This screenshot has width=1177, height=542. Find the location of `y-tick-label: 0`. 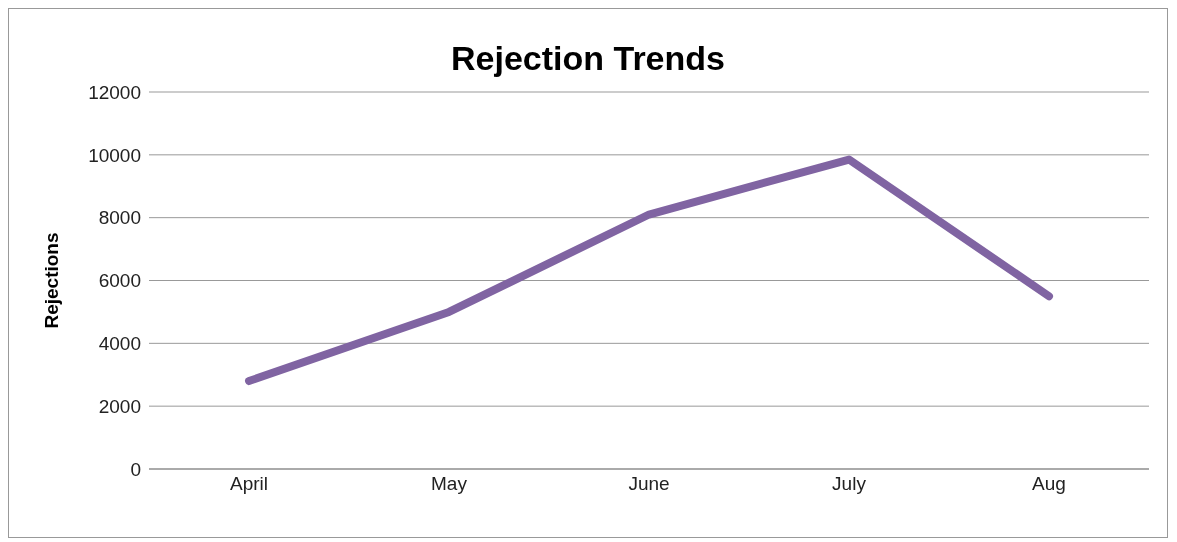

y-tick-label: 0 is located at coordinates (135, 469).